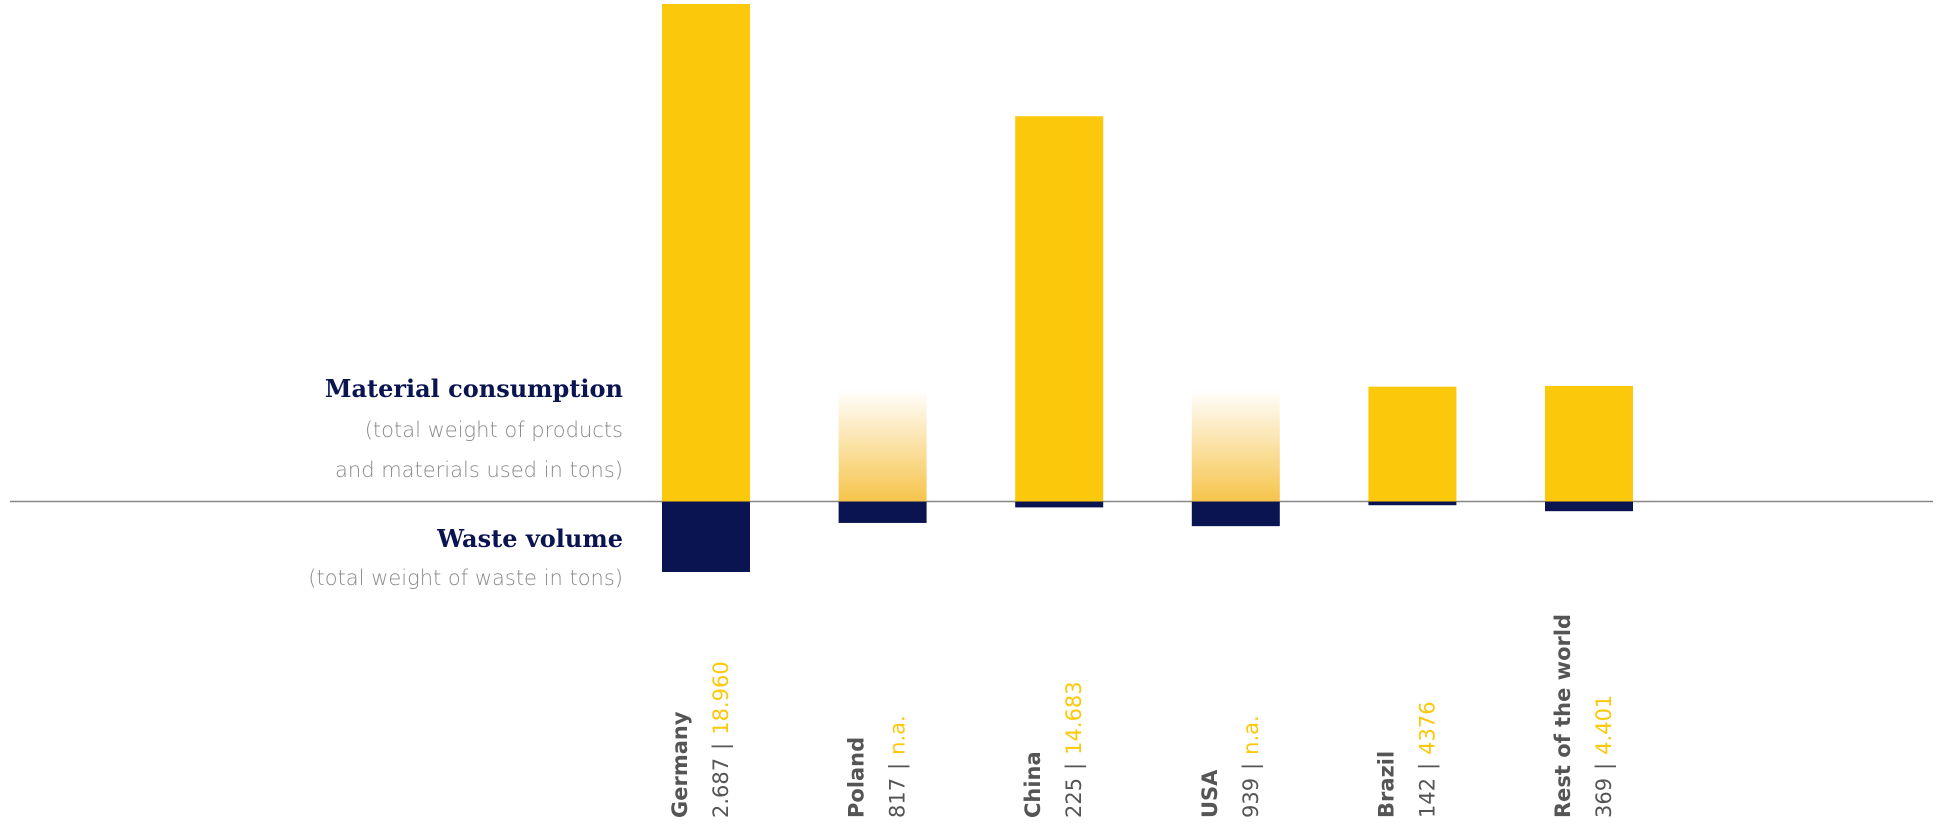  I want to click on category-label: Rest of the world, so click(1563, 716).